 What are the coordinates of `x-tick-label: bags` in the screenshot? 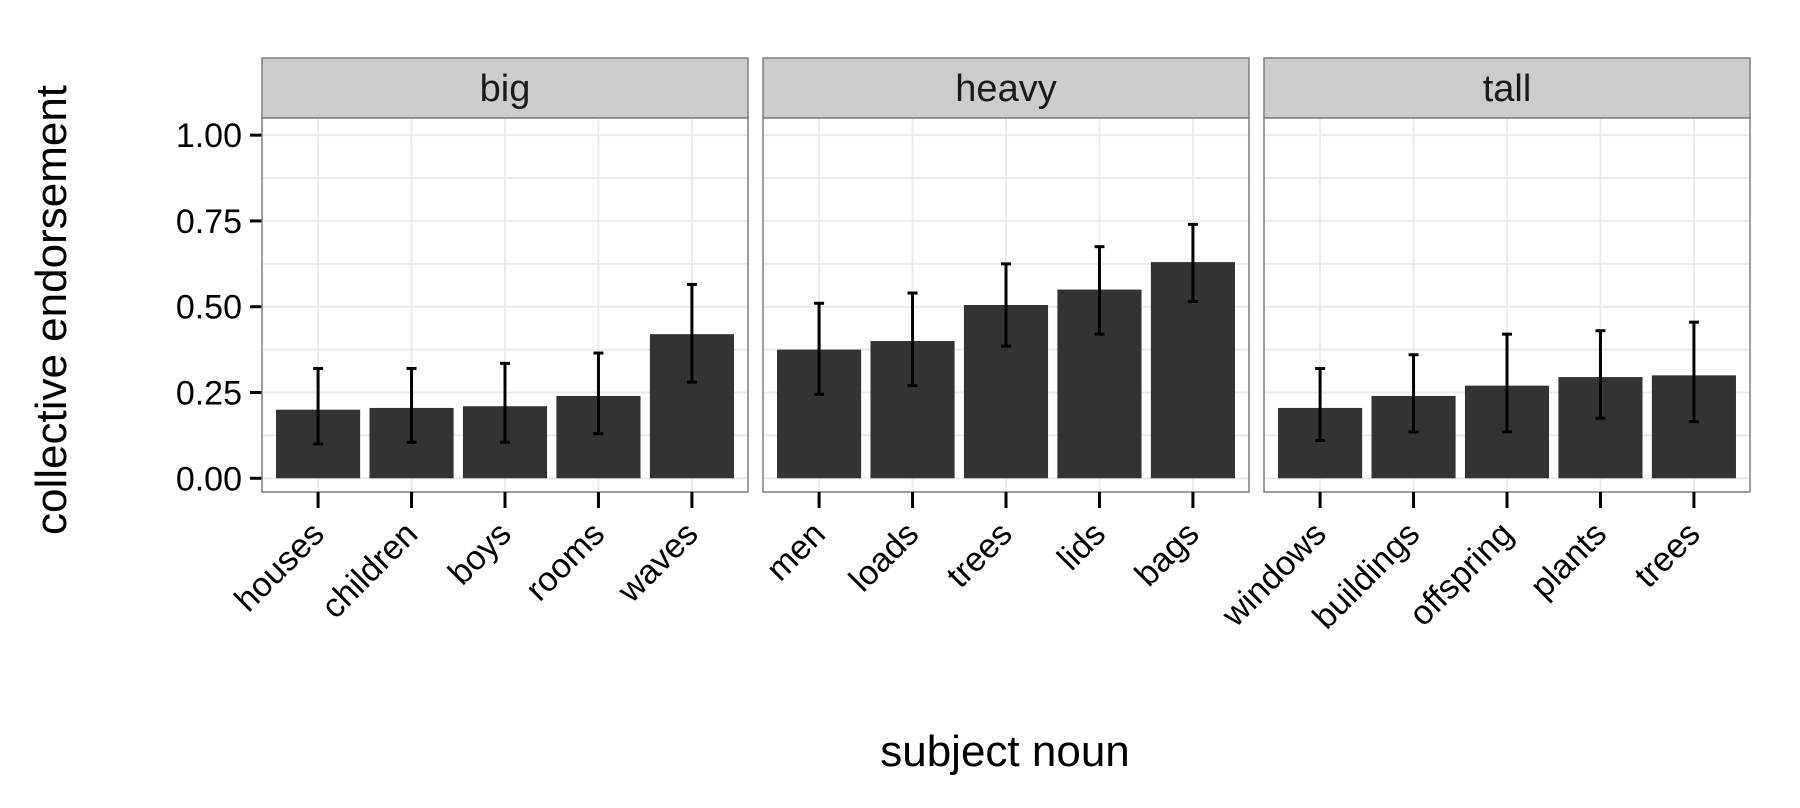 It's located at (1167, 554).